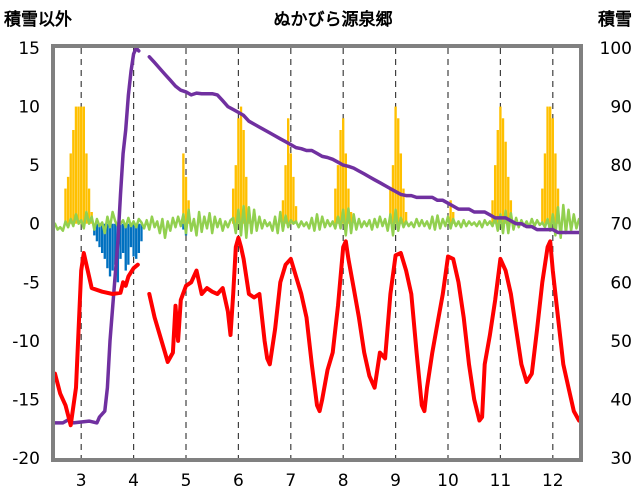  I want to click on x-tick-label: 7, so click(290, 481).